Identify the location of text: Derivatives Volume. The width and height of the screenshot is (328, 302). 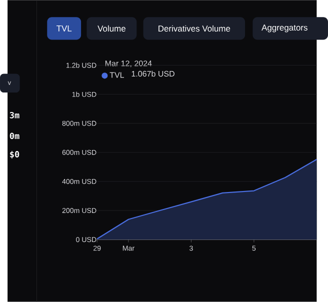
(194, 28).